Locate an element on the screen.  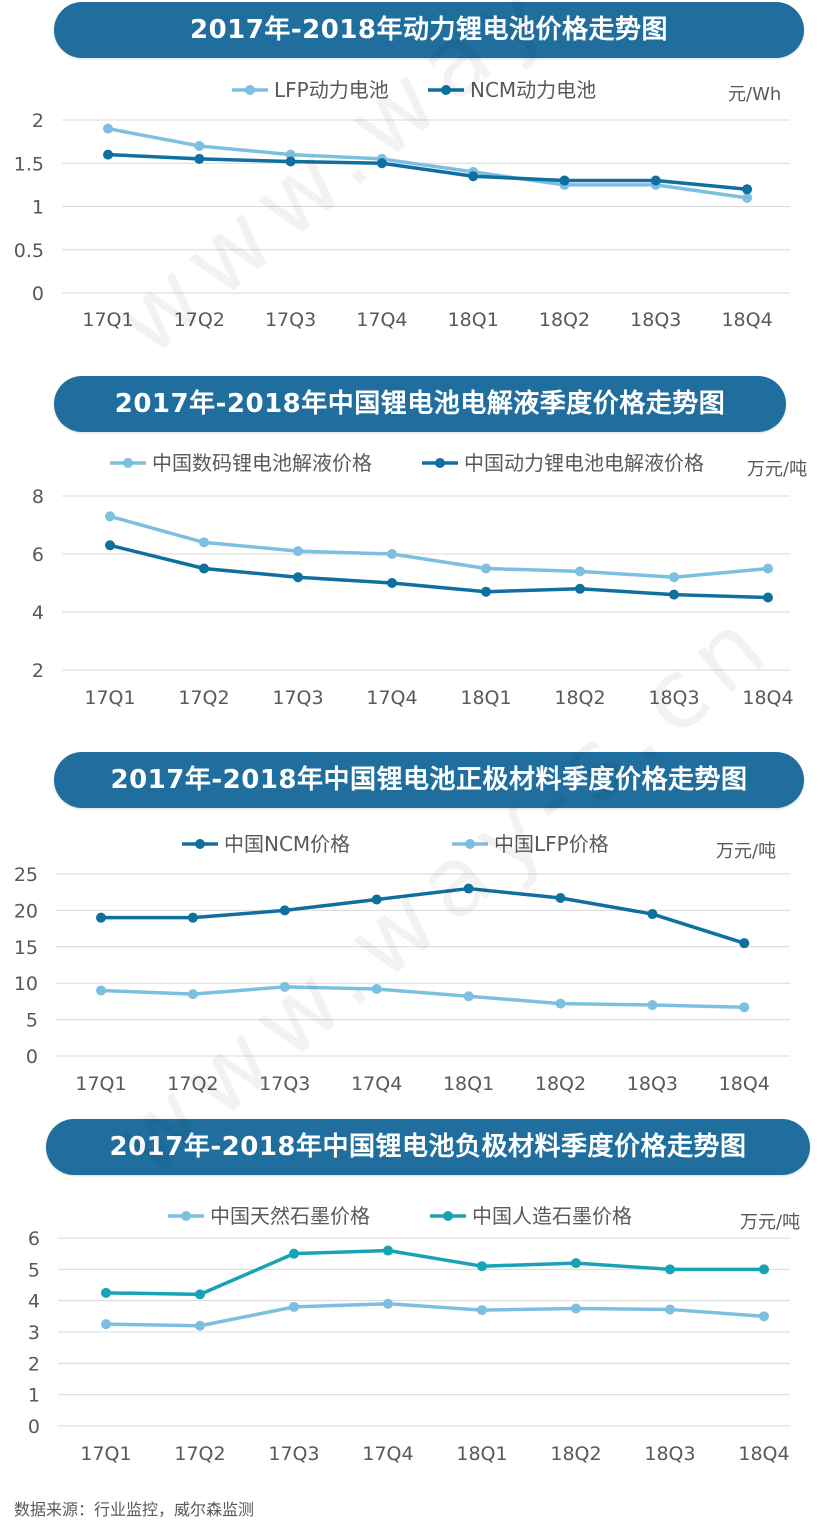
y-tick-label: 1 is located at coordinates (34, 1396).